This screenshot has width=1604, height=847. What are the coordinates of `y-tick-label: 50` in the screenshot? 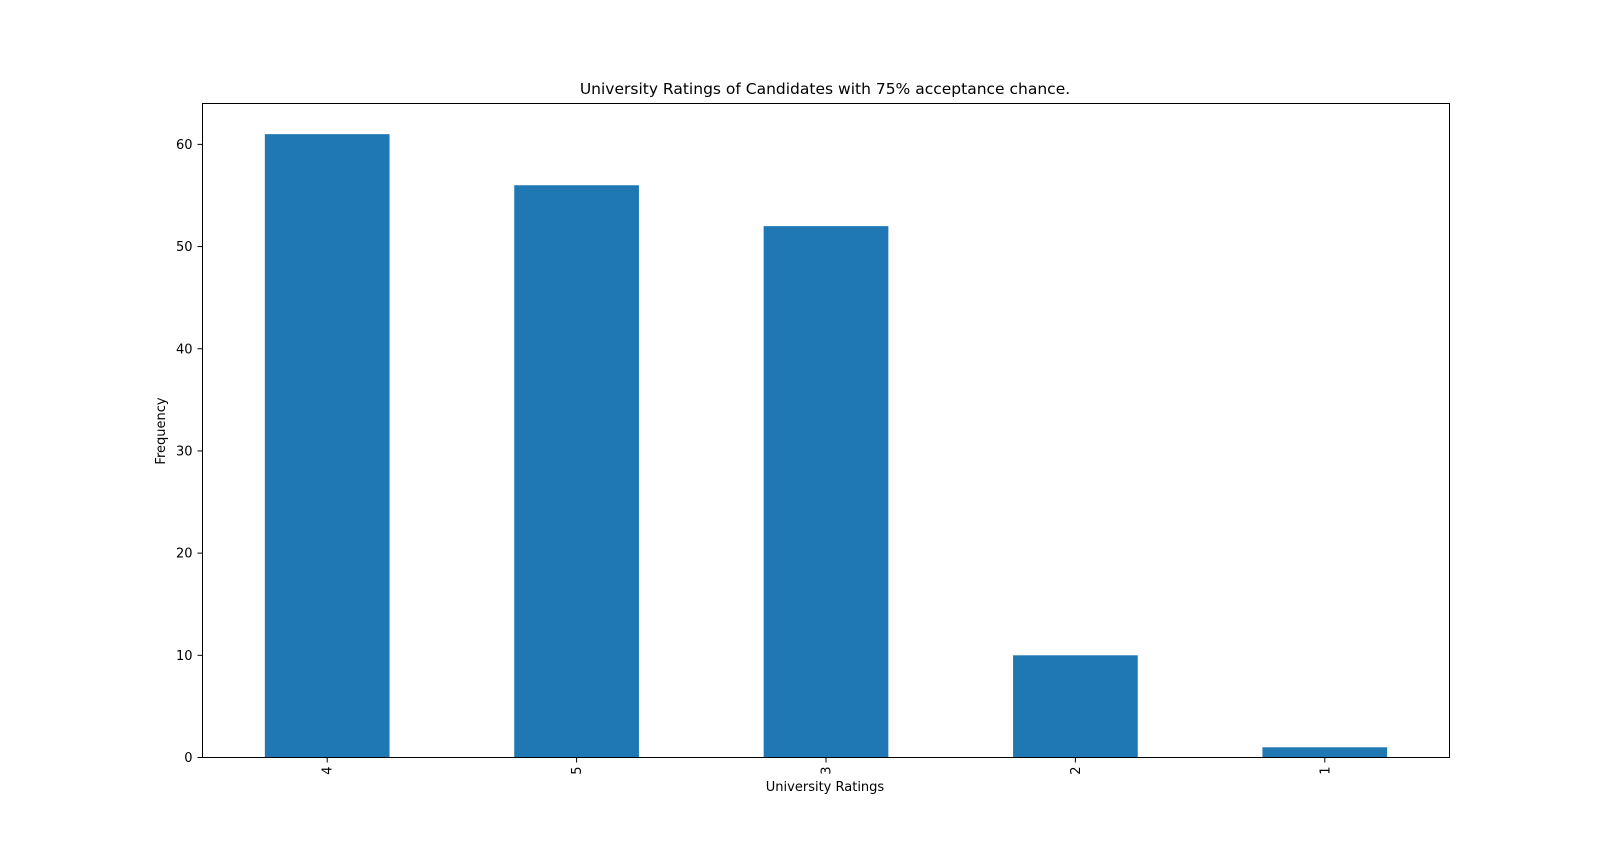 It's located at (184, 247).